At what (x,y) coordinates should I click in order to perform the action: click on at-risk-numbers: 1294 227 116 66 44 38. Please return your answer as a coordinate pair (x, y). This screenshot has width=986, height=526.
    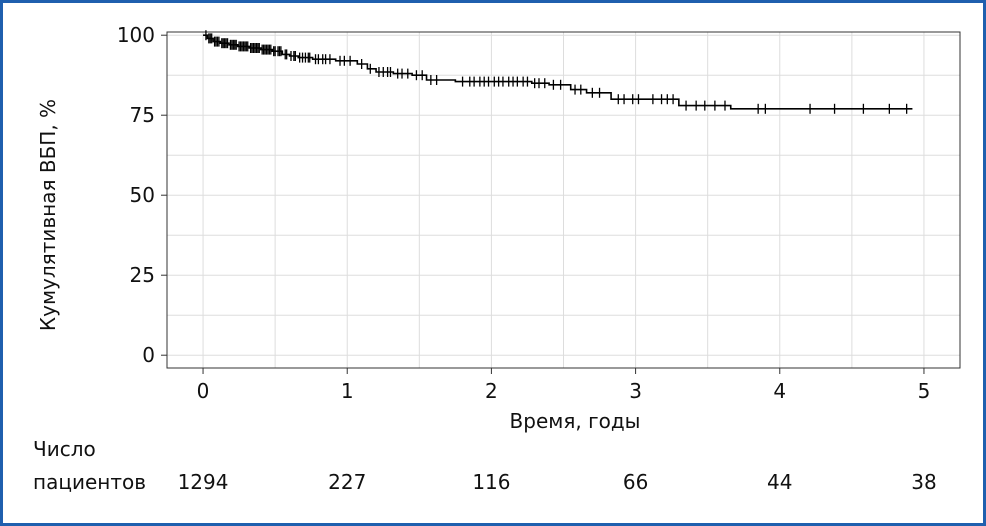
    Looking at the image, I should click on (557, 482).